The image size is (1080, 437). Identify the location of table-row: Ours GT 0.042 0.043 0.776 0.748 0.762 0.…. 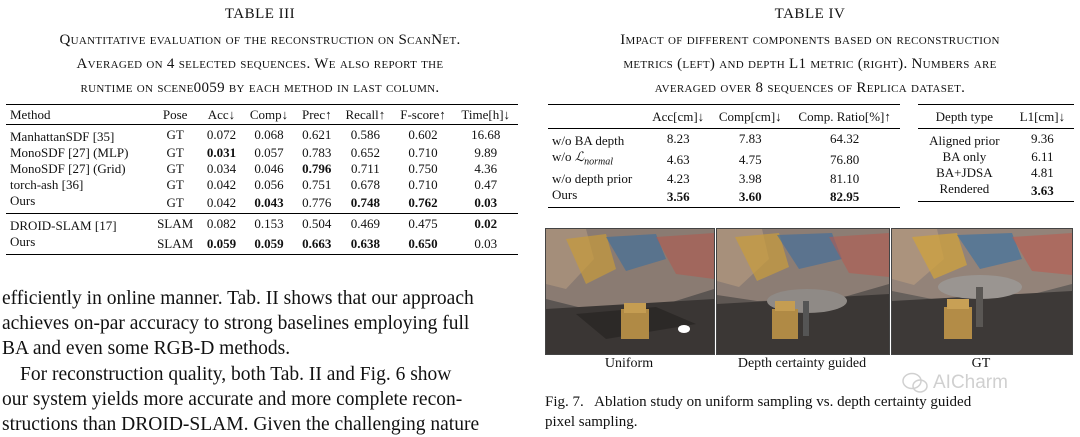
(262, 203).